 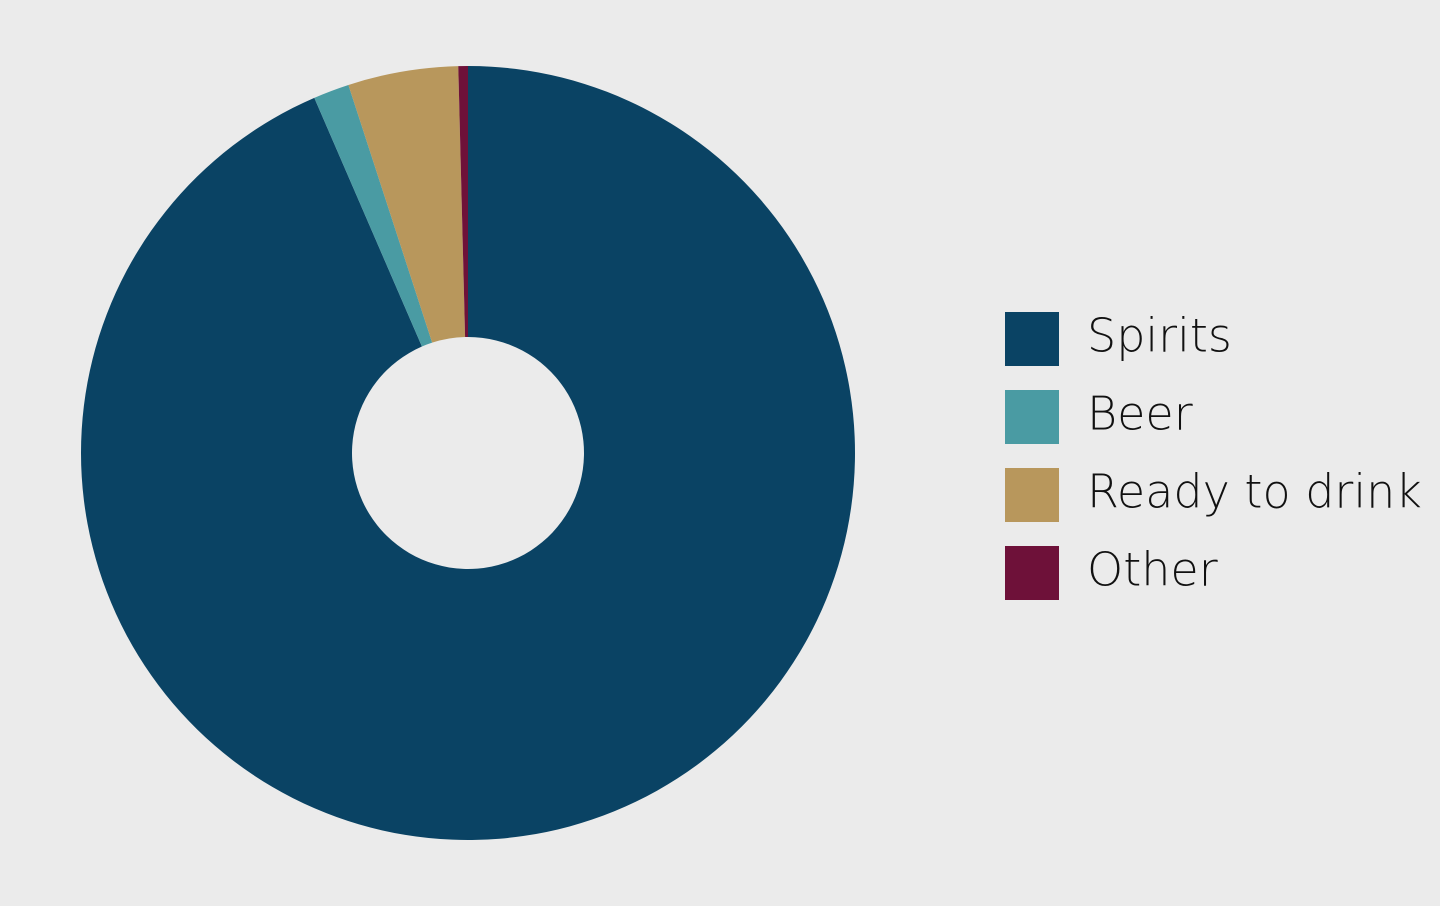 I want to click on legend-label: Beer, so click(x=1140, y=414).